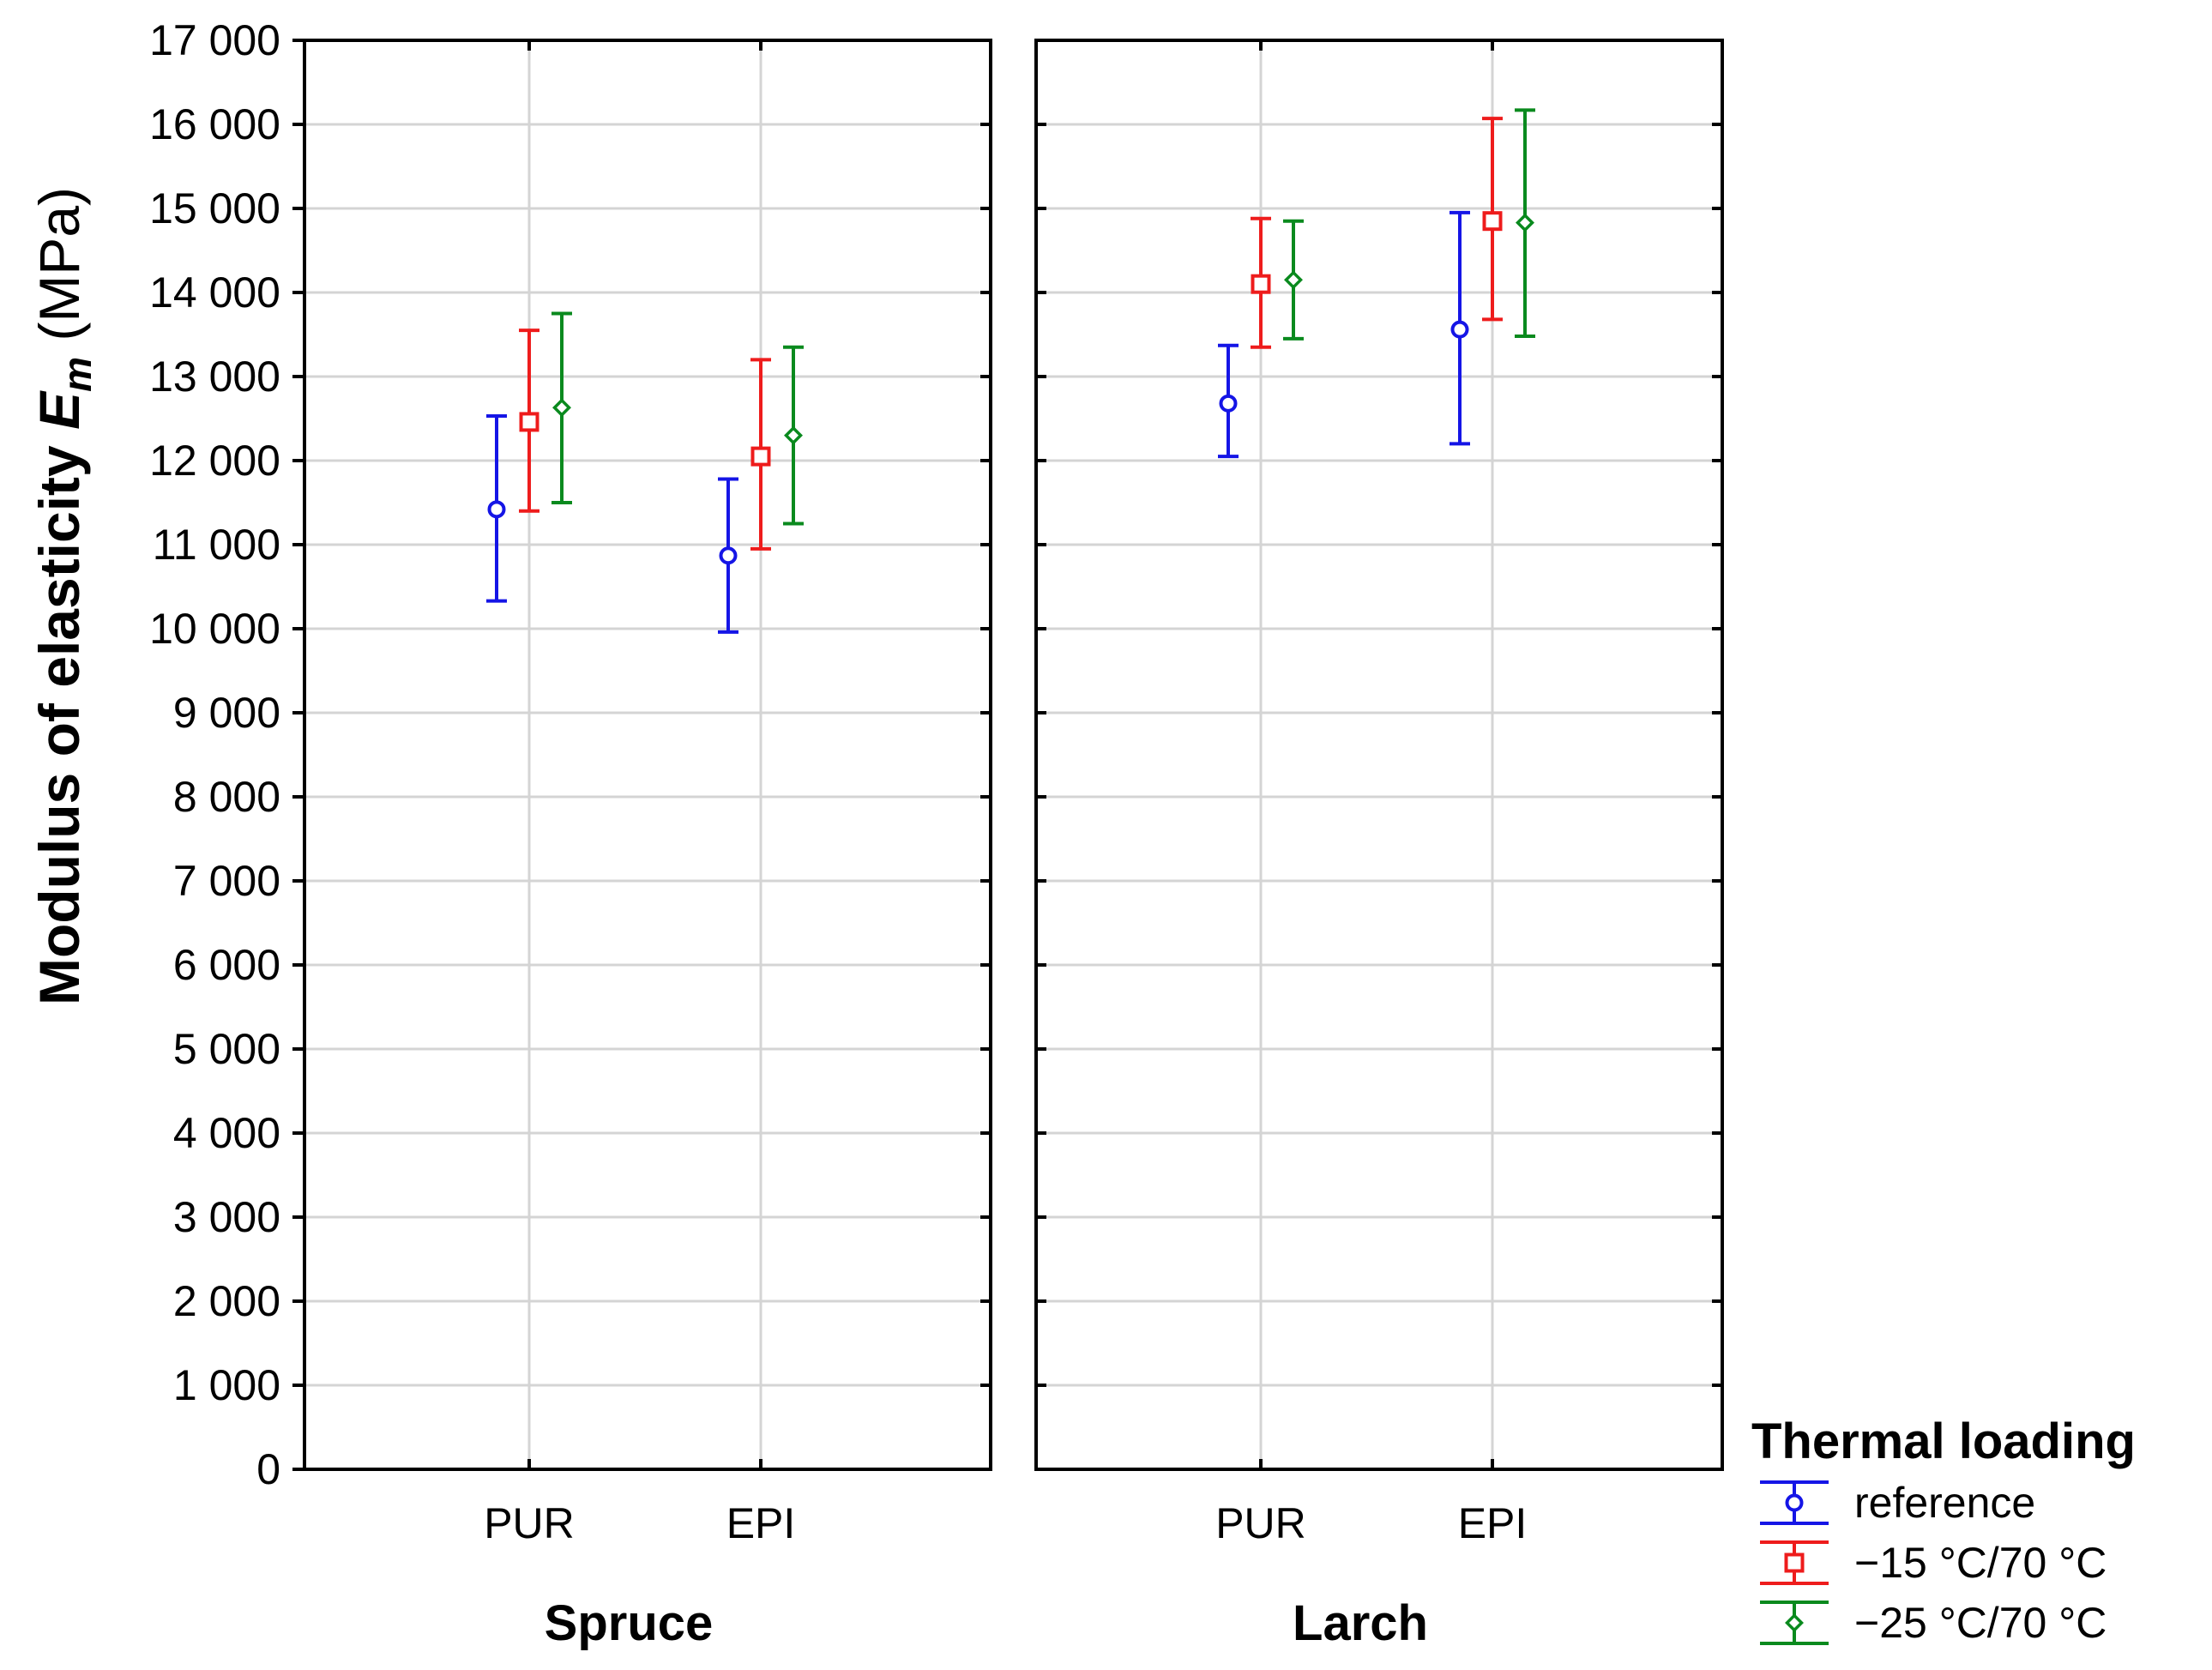 This screenshot has height=1670, width=2212. I want to click on y-tick-label: 8 000, so click(226, 797).